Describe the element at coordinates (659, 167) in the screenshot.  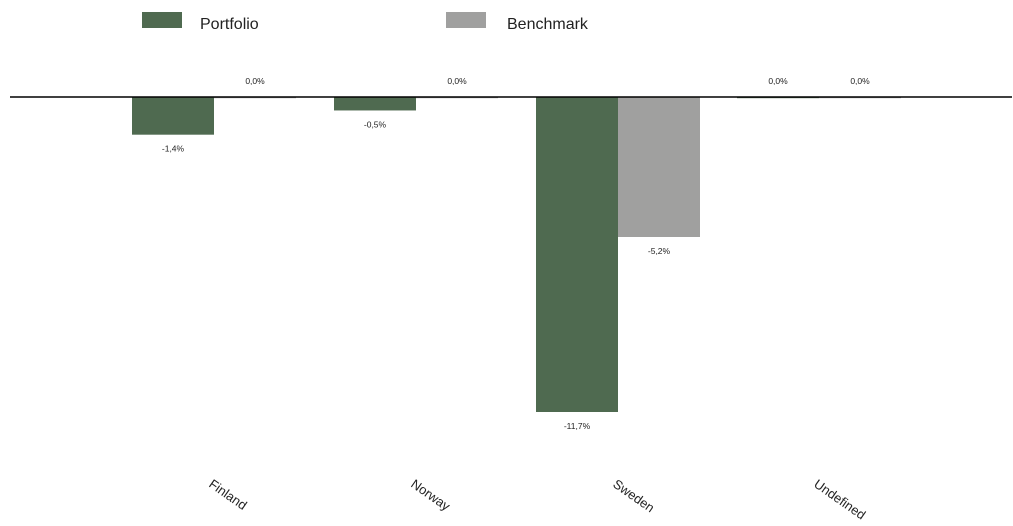
I see `bar-benchmark-sweden` at that location.